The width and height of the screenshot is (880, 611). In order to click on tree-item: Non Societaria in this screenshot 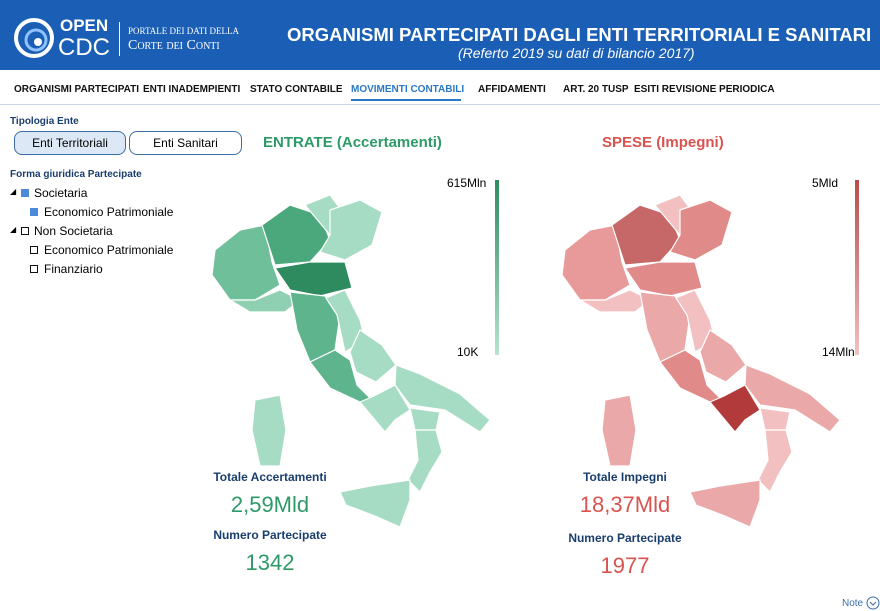, I will do `click(73, 231)`.